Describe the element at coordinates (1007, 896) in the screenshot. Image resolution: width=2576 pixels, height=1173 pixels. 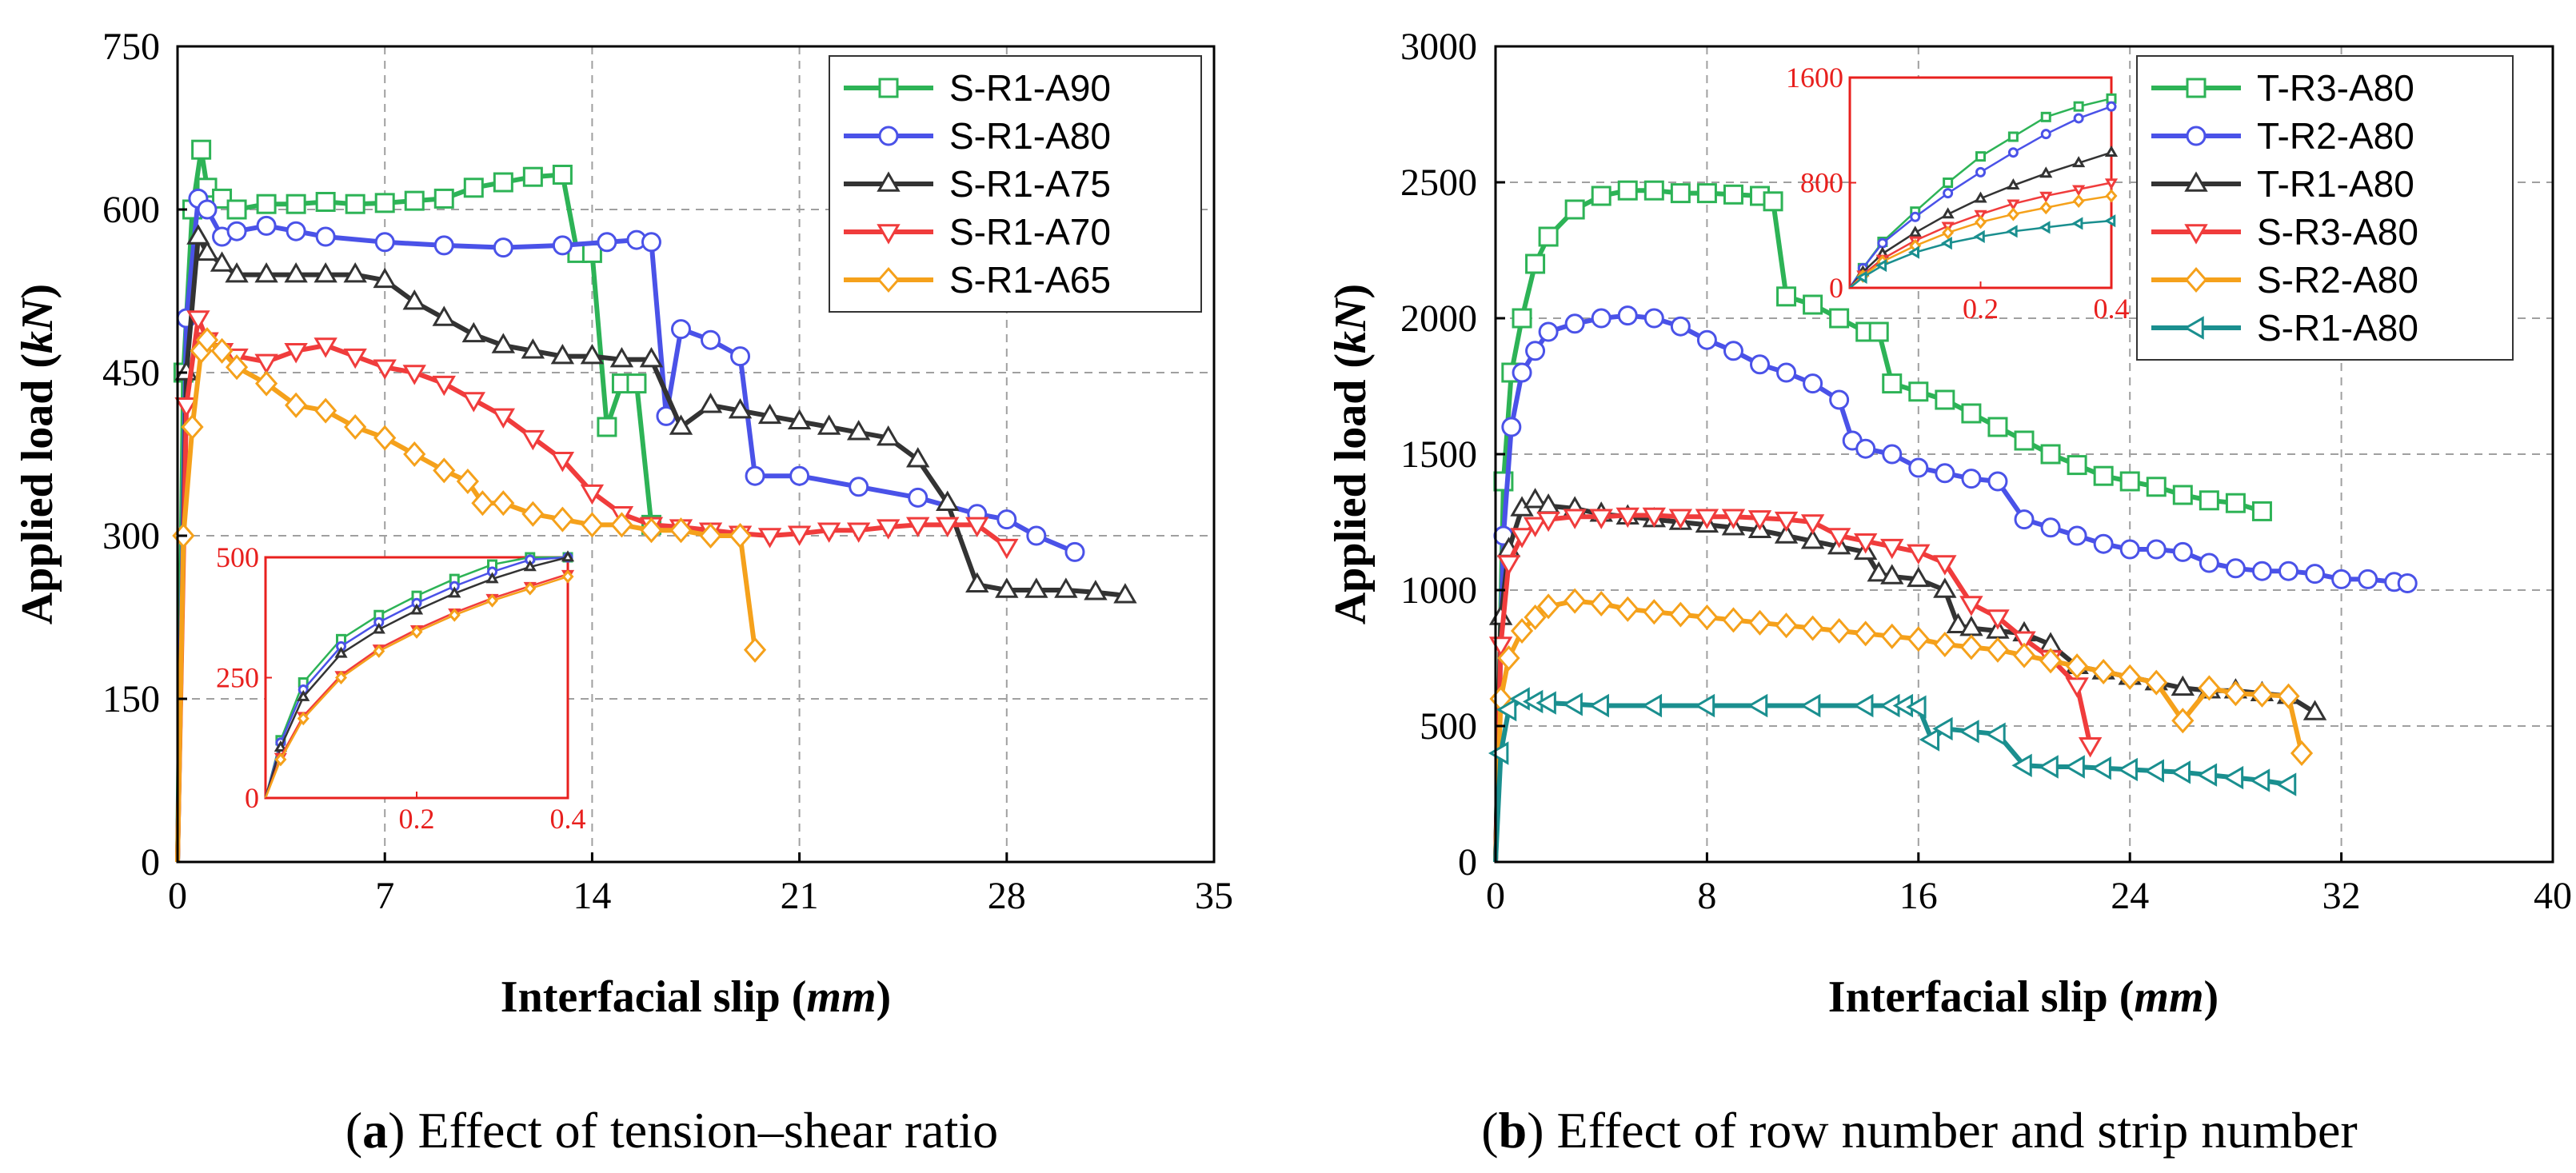
I see `x-tick-label: 28` at that location.